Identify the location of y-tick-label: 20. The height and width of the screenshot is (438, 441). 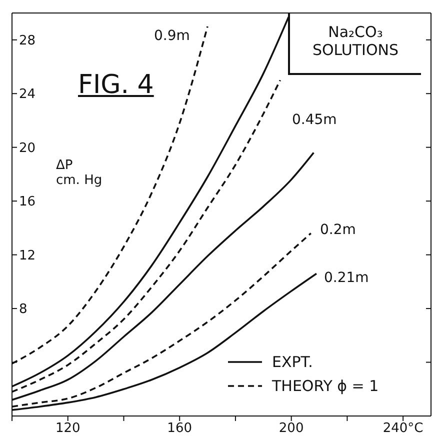
(27, 148).